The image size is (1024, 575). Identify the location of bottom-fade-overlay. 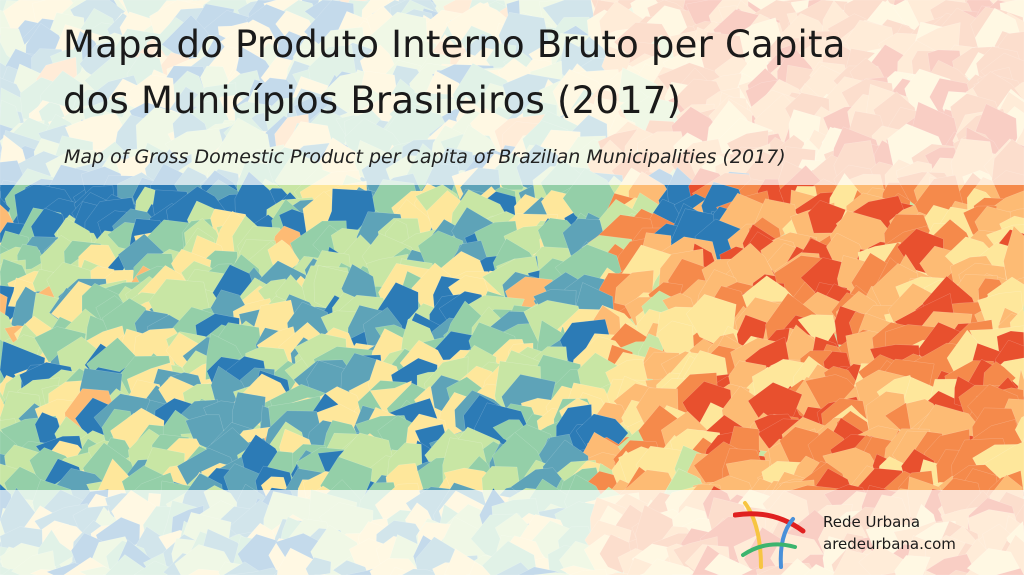
(512, 532).